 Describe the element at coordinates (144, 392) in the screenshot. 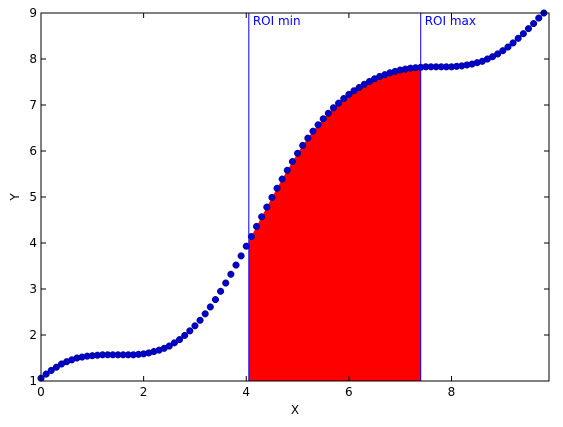

I see `x-tick-label: 2` at that location.